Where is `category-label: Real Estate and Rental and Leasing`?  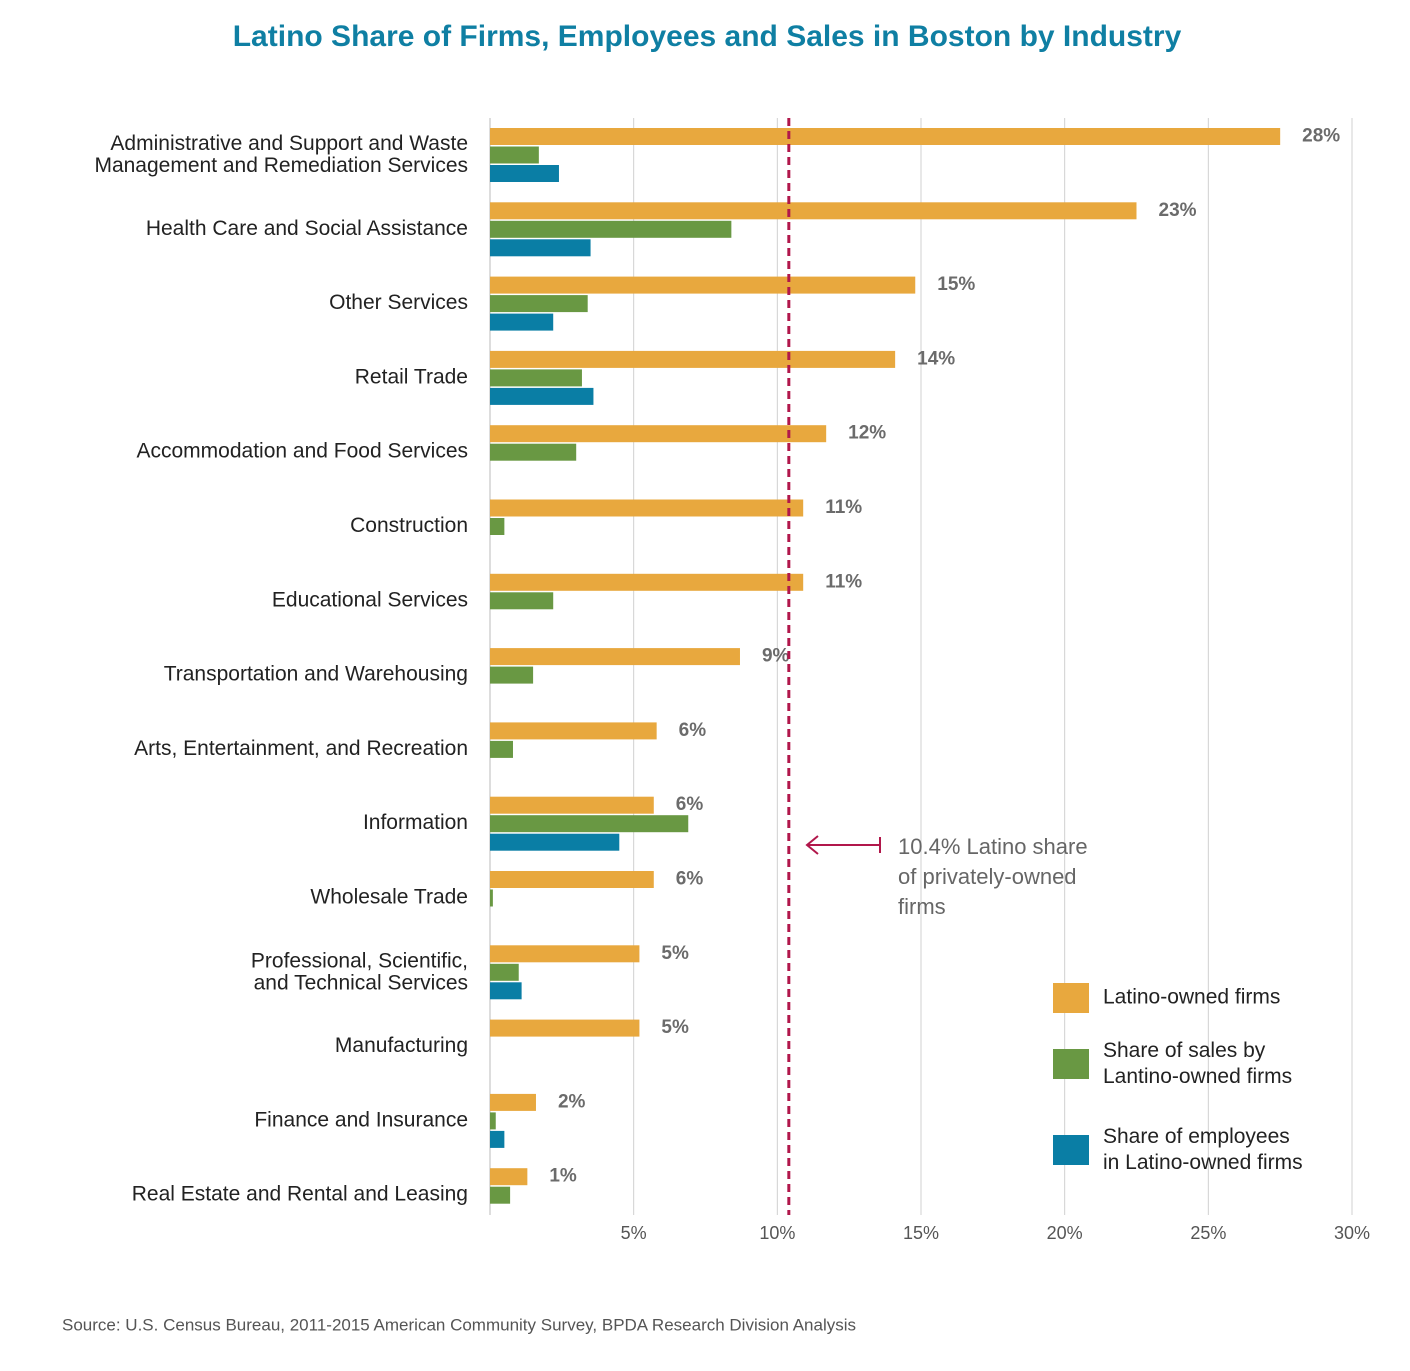 category-label: Real Estate and Rental and Leasing is located at coordinates (300, 1194).